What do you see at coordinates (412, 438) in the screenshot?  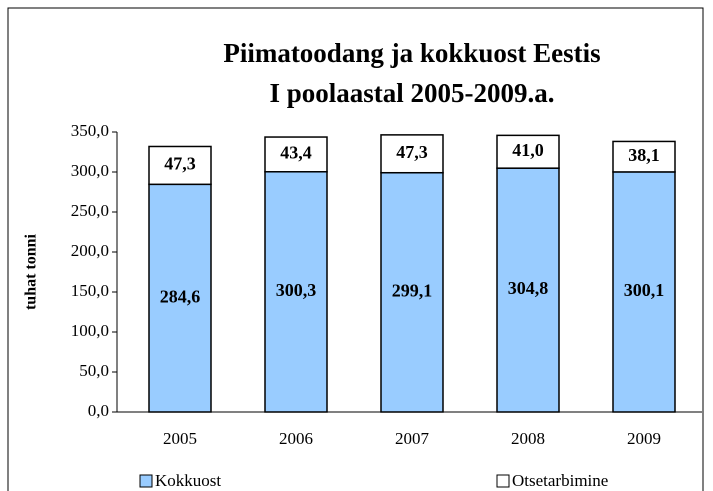 I see `x-tick-label: 2007` at bounding box center [412, 438].